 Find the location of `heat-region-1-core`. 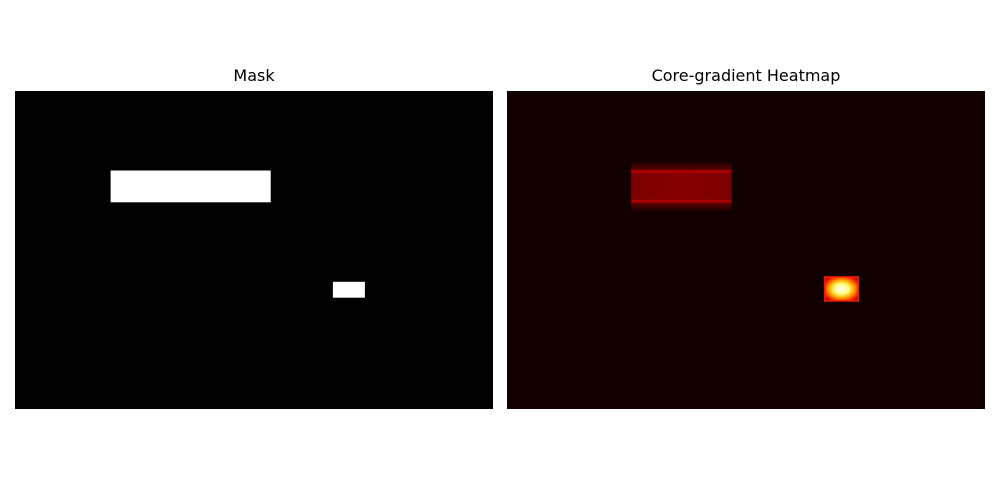

heat-region-1-core is located at coordinates (681, 186).